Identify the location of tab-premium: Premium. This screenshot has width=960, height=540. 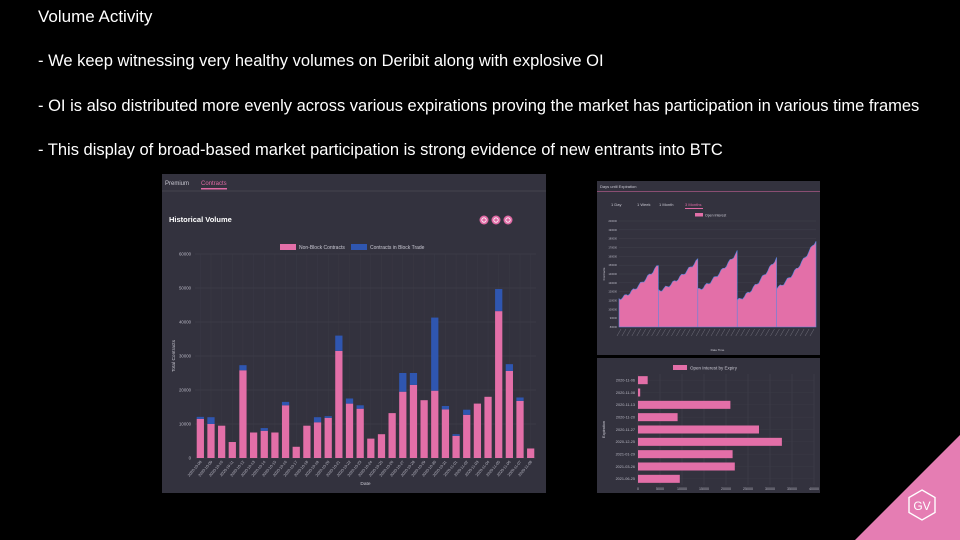
(177, 184).